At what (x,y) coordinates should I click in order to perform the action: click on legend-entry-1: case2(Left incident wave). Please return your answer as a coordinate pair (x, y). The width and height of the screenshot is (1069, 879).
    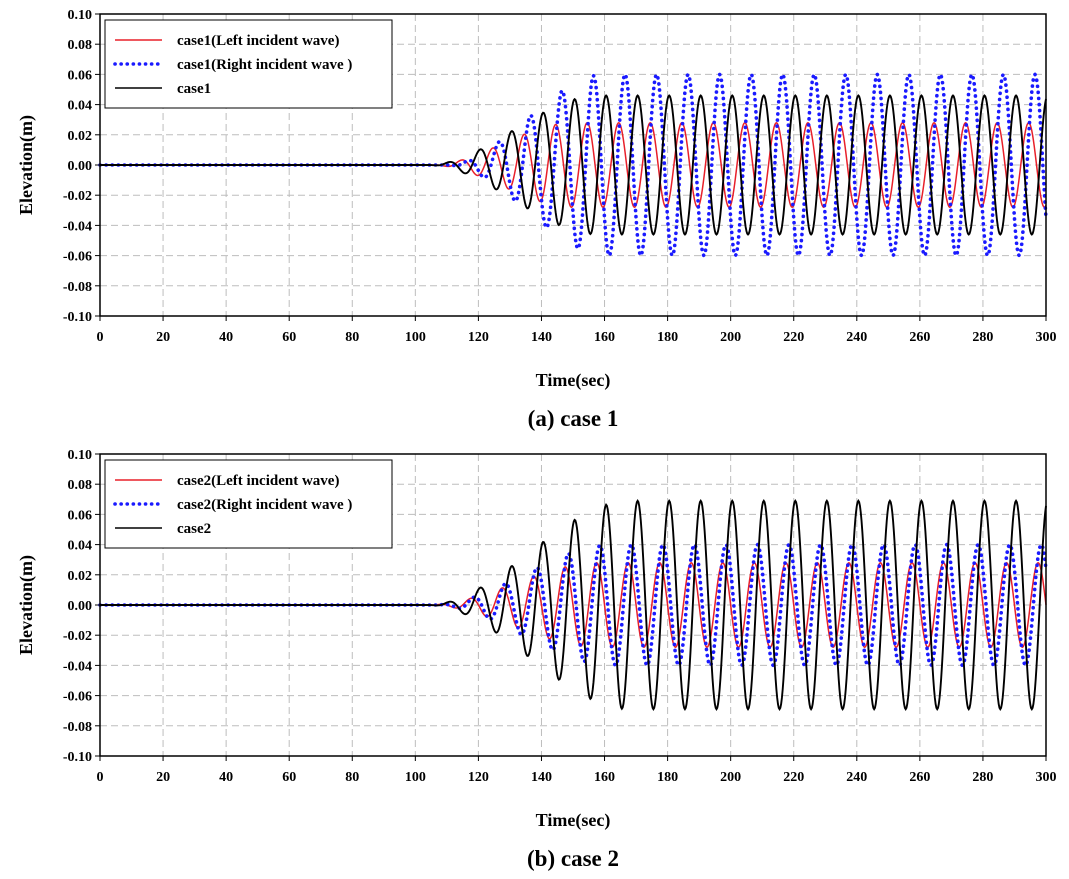
    Looking at the image, I should click on (258, 481).